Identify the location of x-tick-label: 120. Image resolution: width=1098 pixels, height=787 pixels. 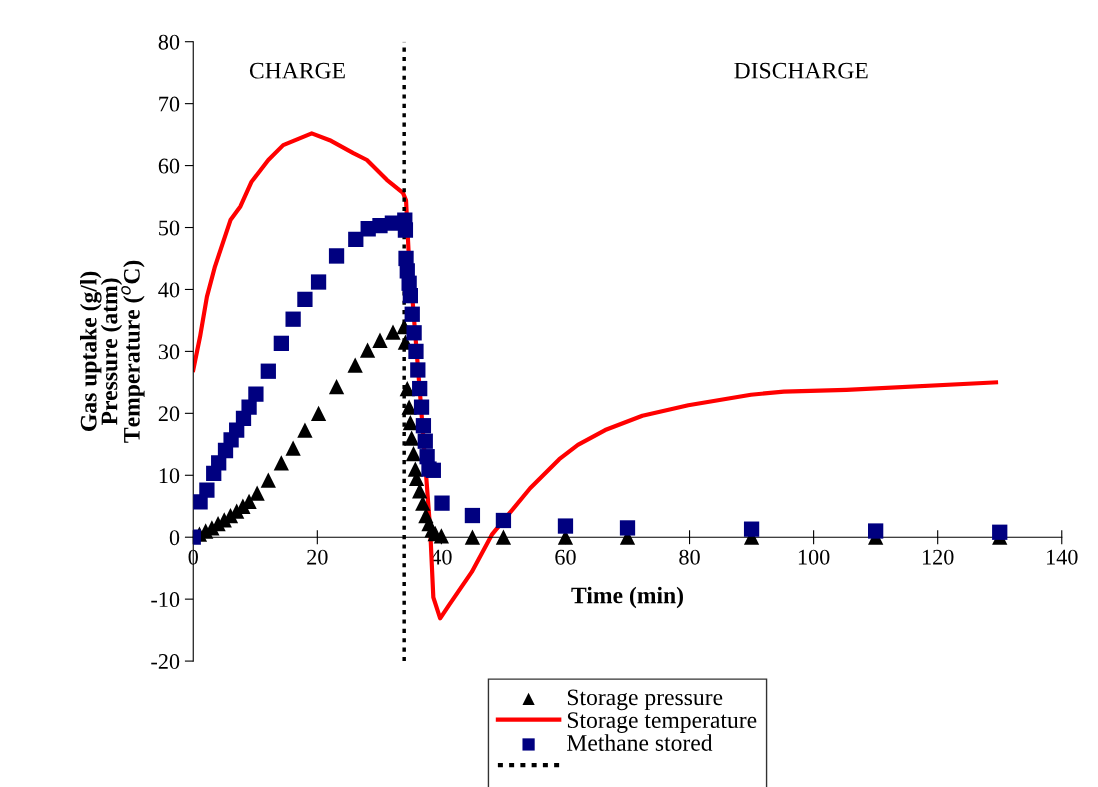
(938, 557).